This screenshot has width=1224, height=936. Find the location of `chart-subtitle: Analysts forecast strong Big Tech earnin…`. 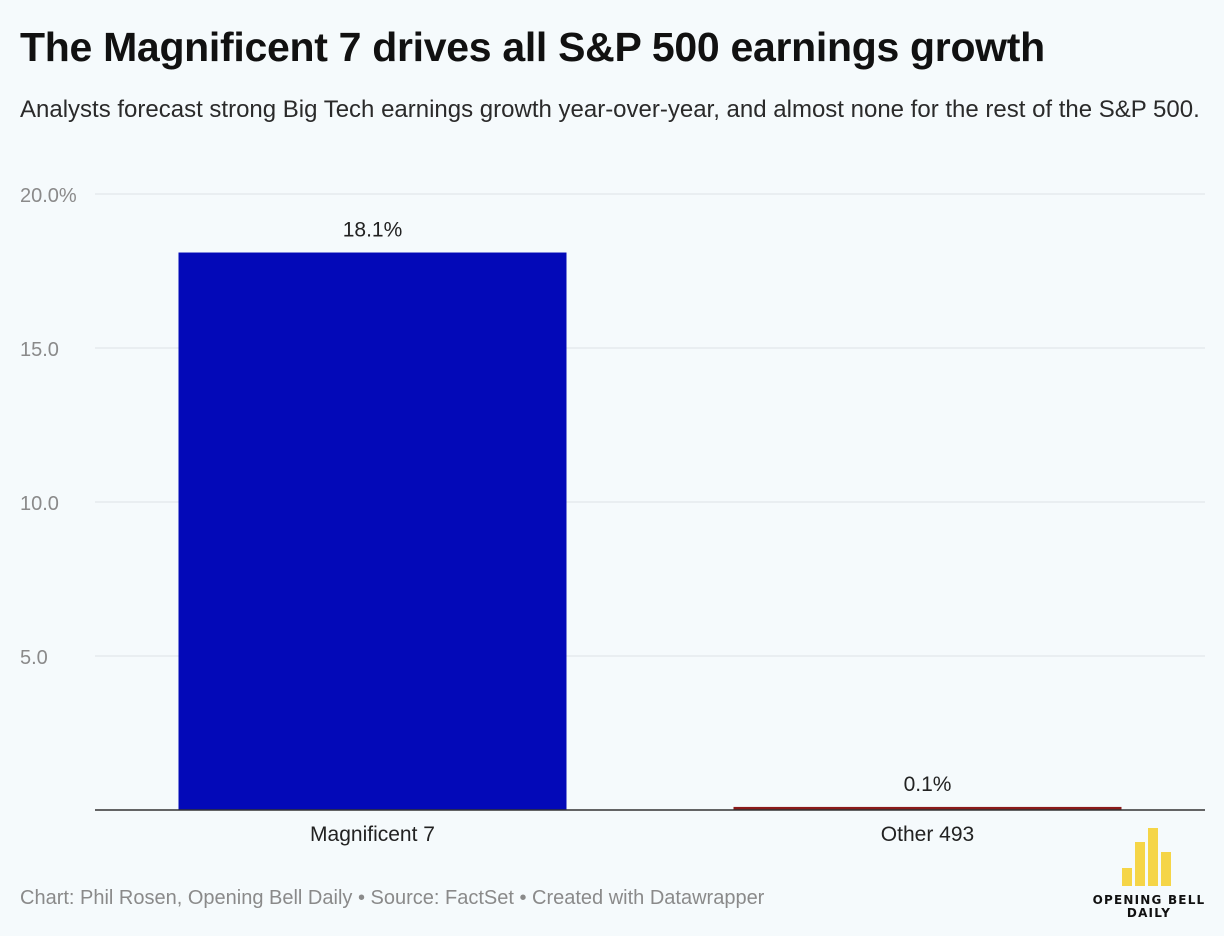

chart-subtitle: Analysts forecast strong Big Tech earnin… is located at coordinates (610, 109).